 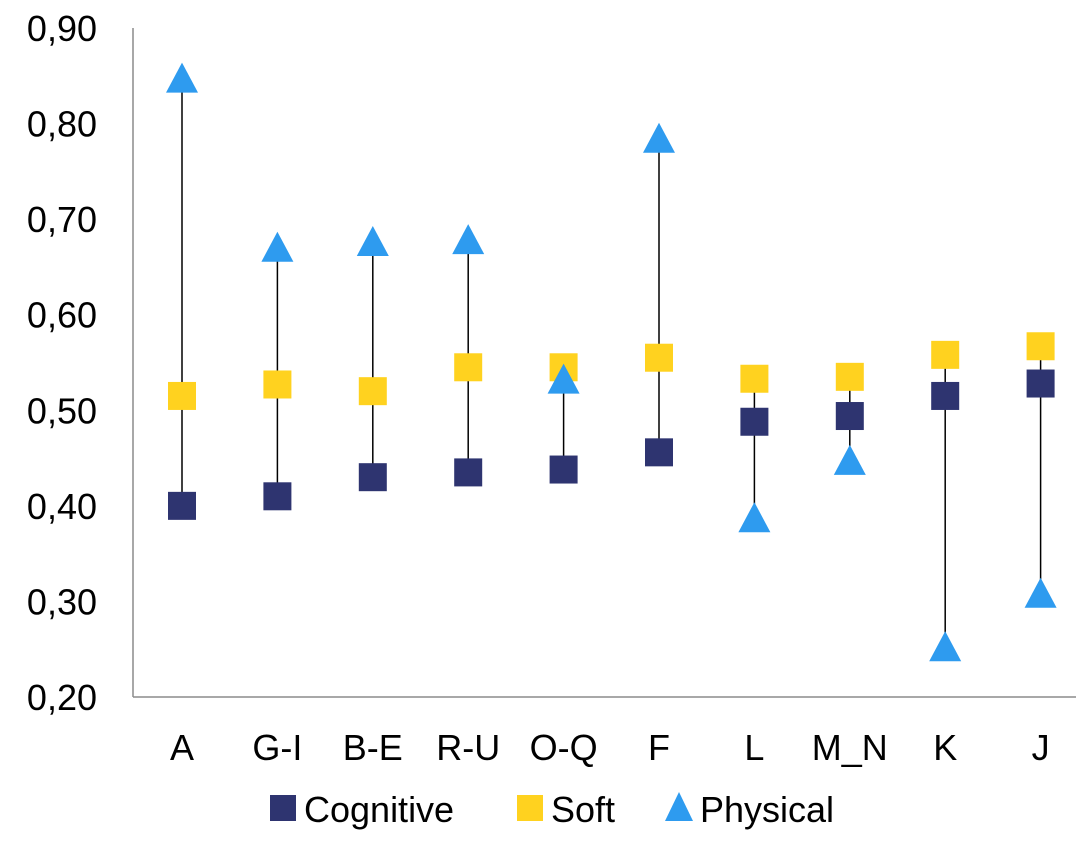 I want to click on legend-cognitive-swatch, so click(x=283, y=808).